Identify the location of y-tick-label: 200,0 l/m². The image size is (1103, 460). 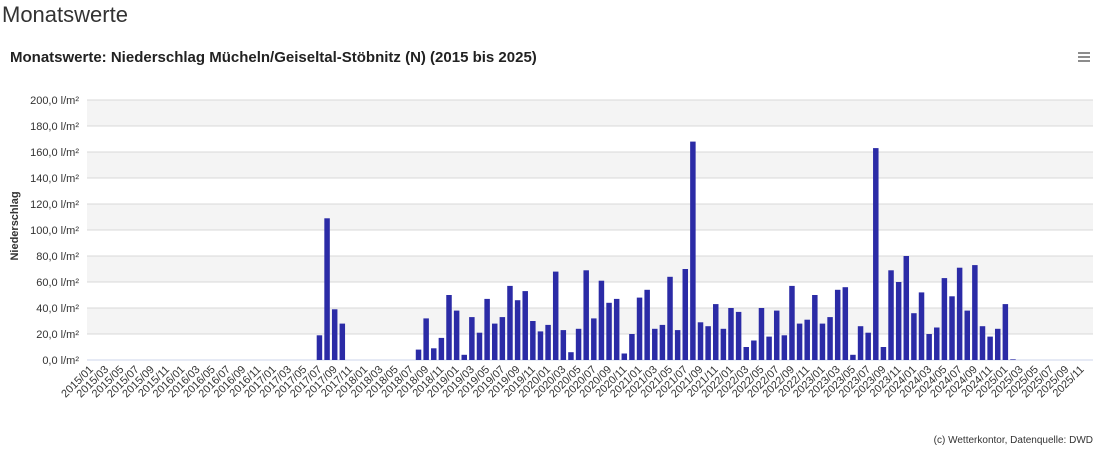
(54, 101).